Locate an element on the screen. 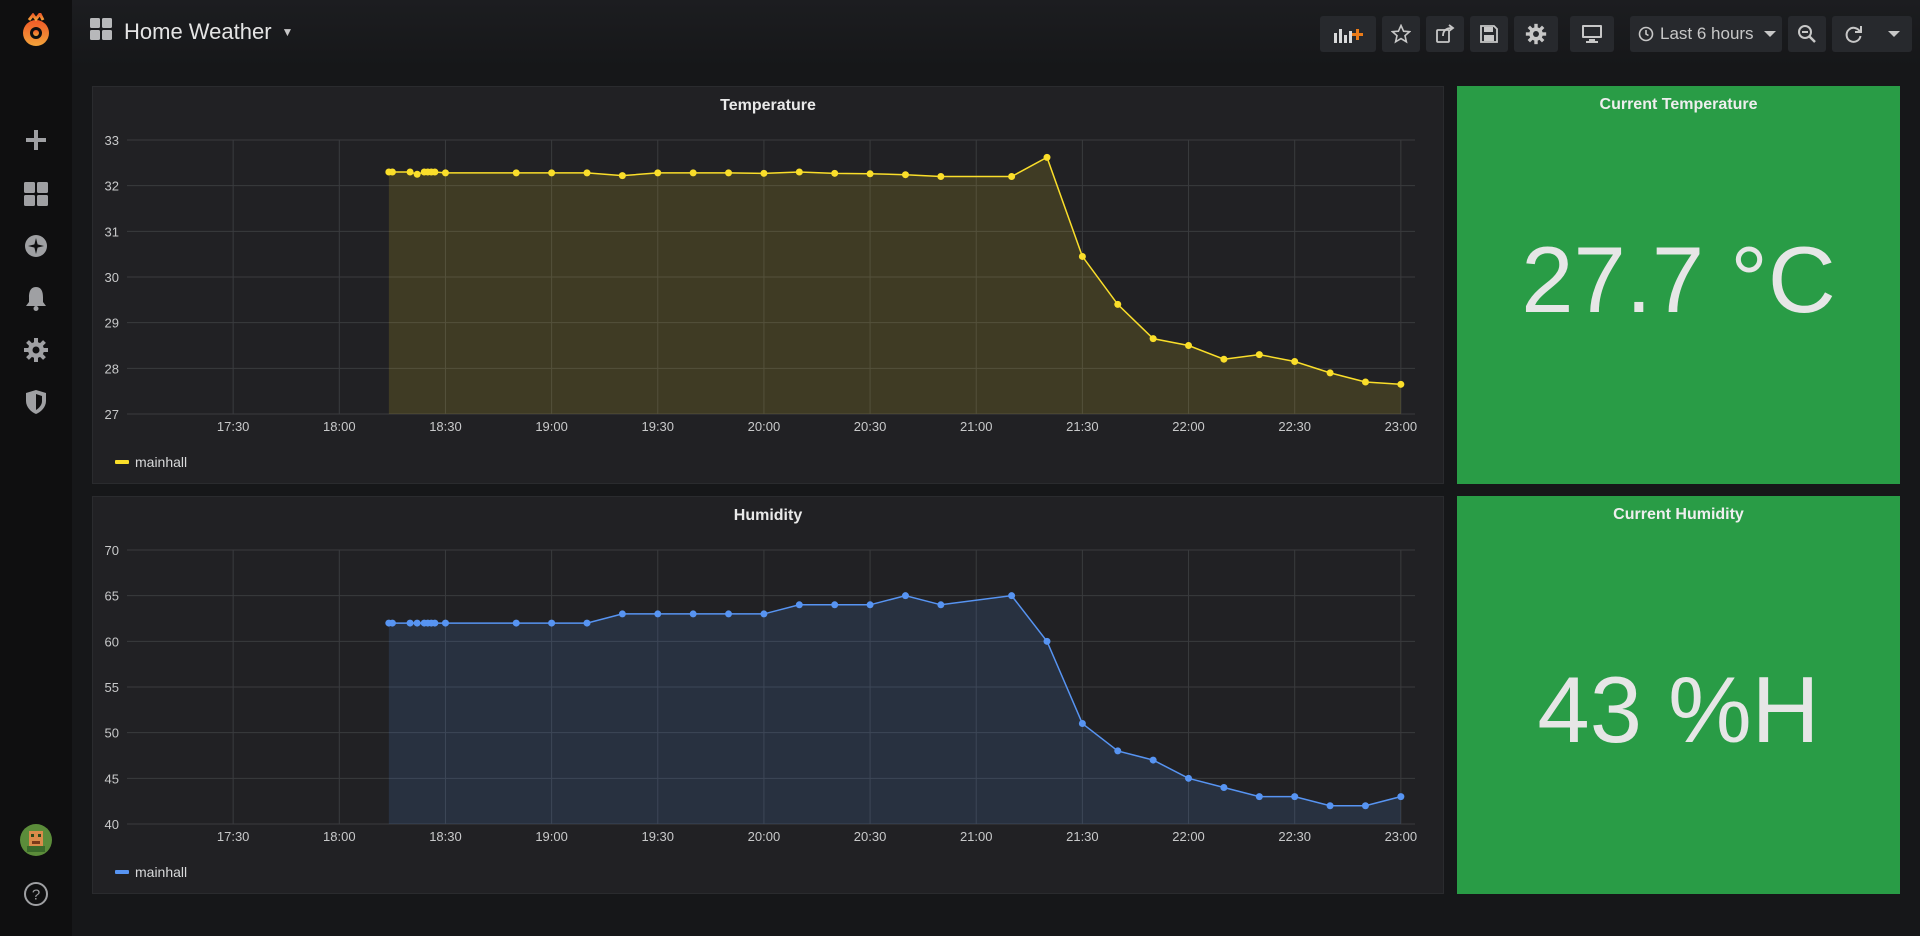 The image size is (1920, 936). y-tick-label: 31 is located at coordinates (112, 231).